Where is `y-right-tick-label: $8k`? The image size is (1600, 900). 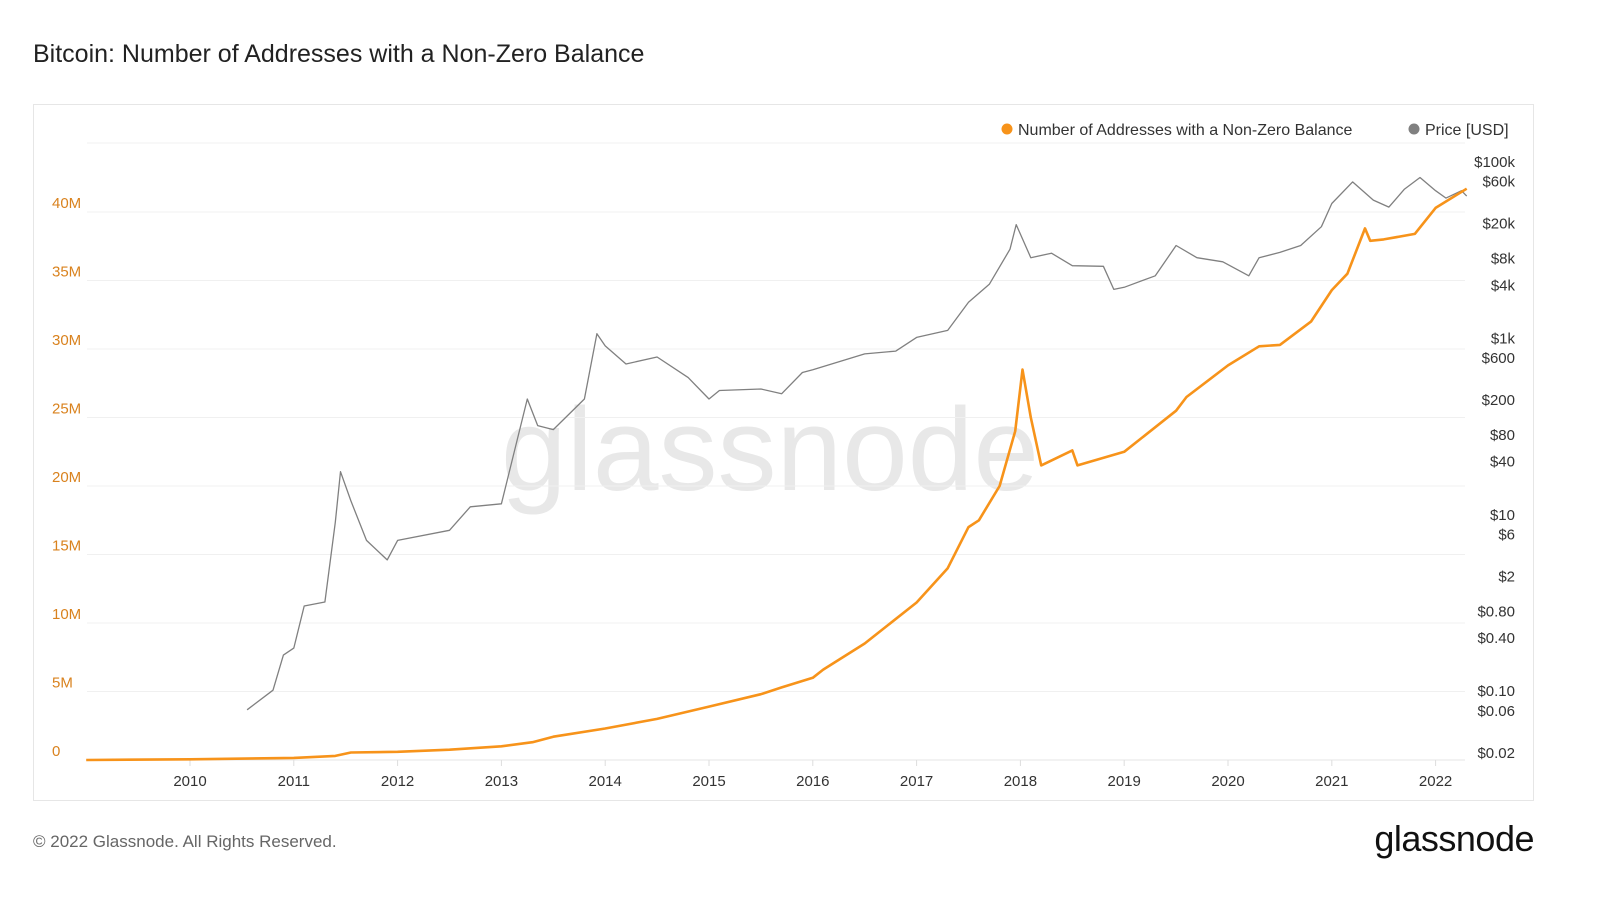 y-right-tick-label: $8k is located at coordinates (1503, 259).